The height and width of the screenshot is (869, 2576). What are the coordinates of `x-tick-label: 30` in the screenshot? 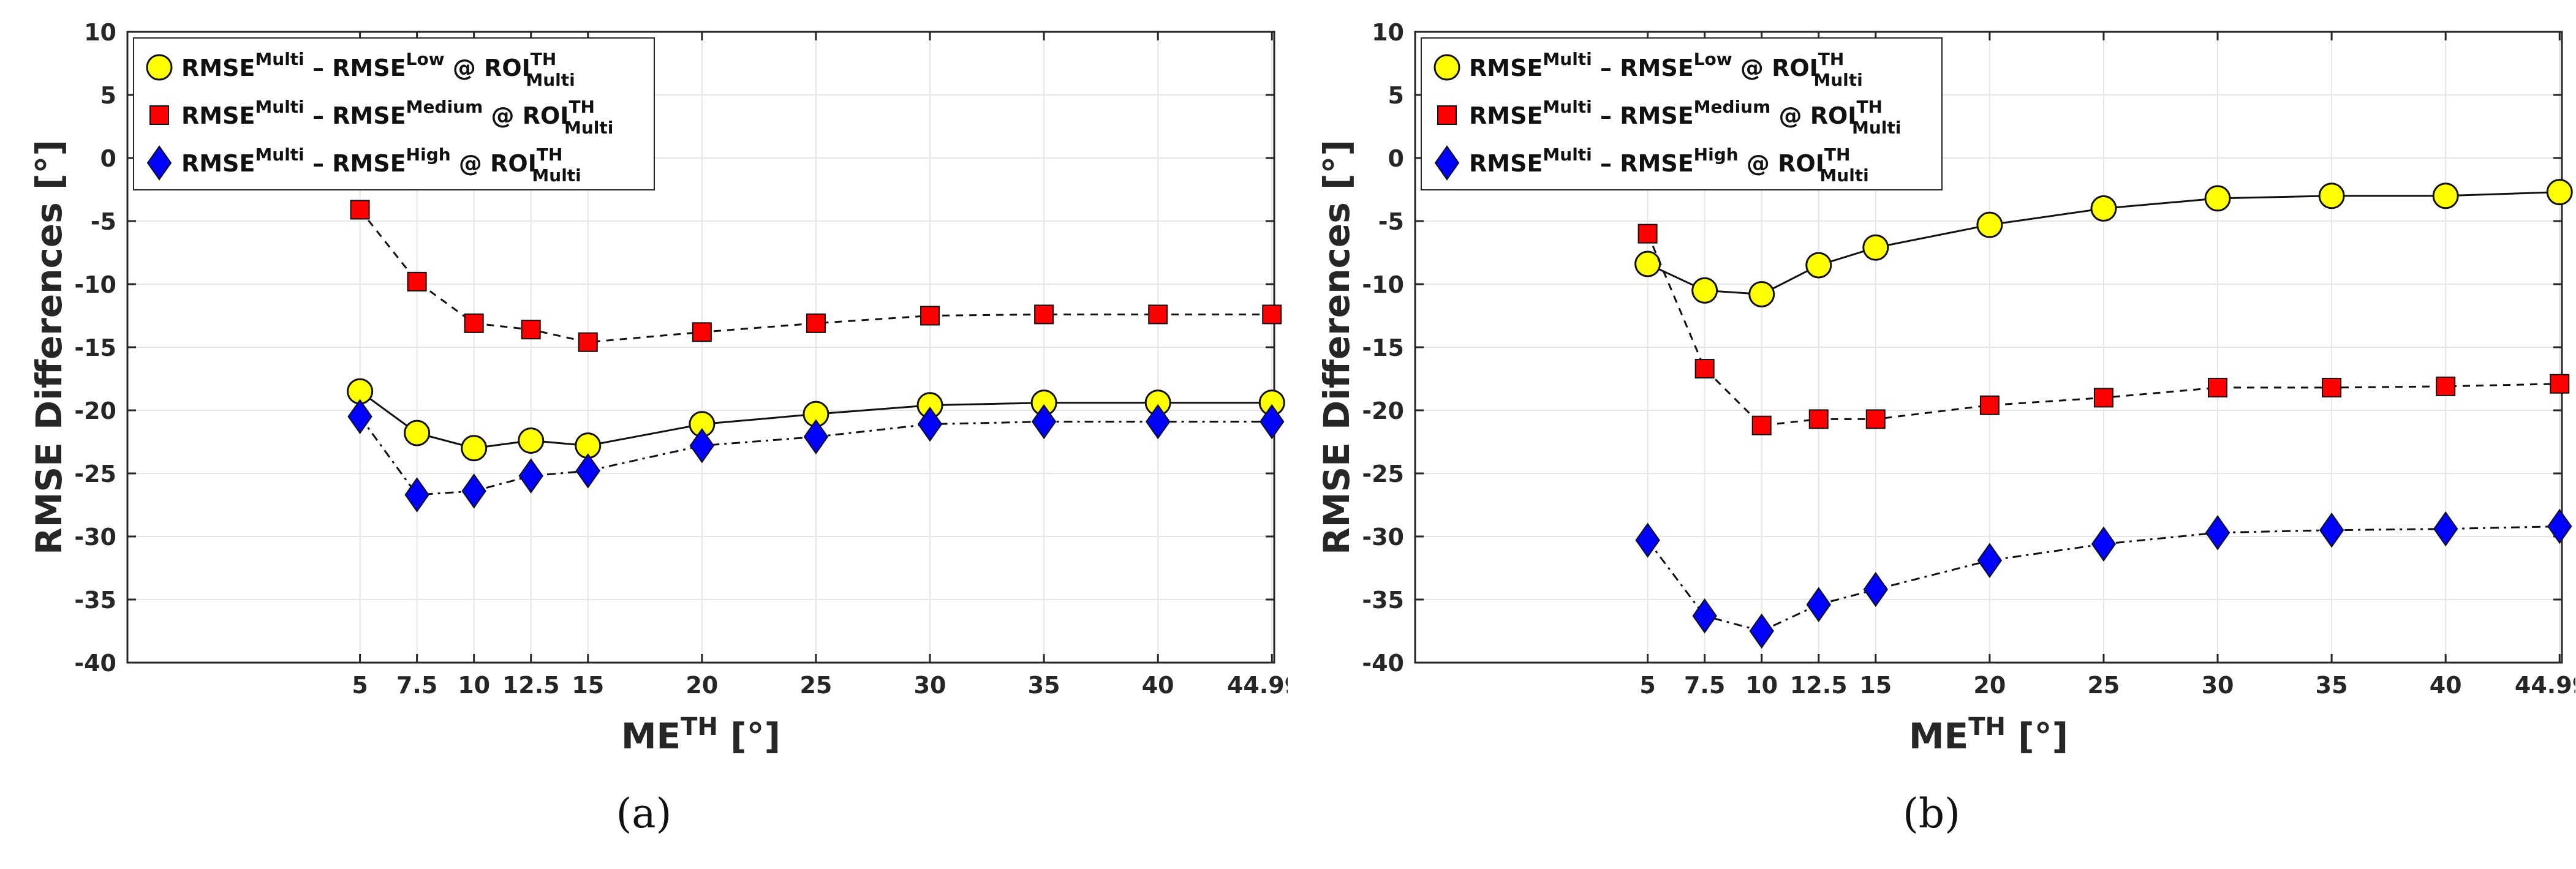 It's located at (930, 685).